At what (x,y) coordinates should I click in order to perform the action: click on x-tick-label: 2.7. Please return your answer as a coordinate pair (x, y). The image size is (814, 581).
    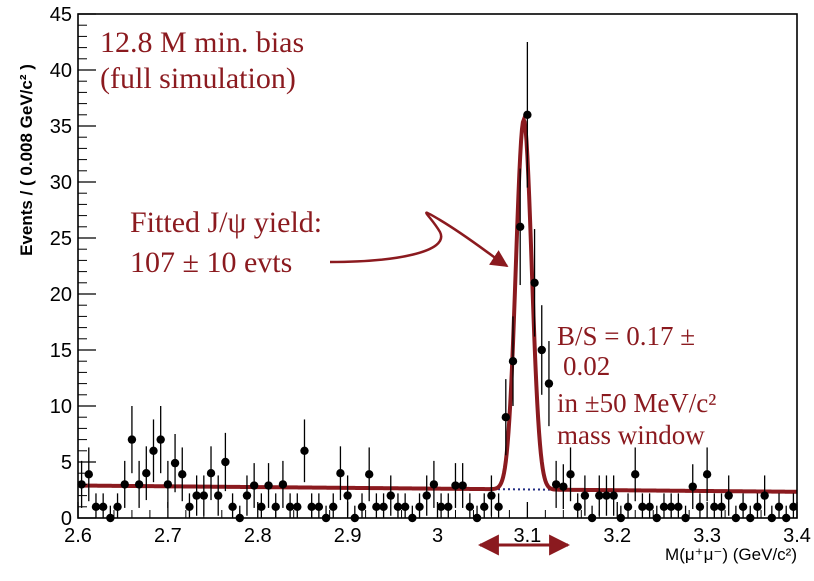
    Looking at the image, I should click on (168, 536).